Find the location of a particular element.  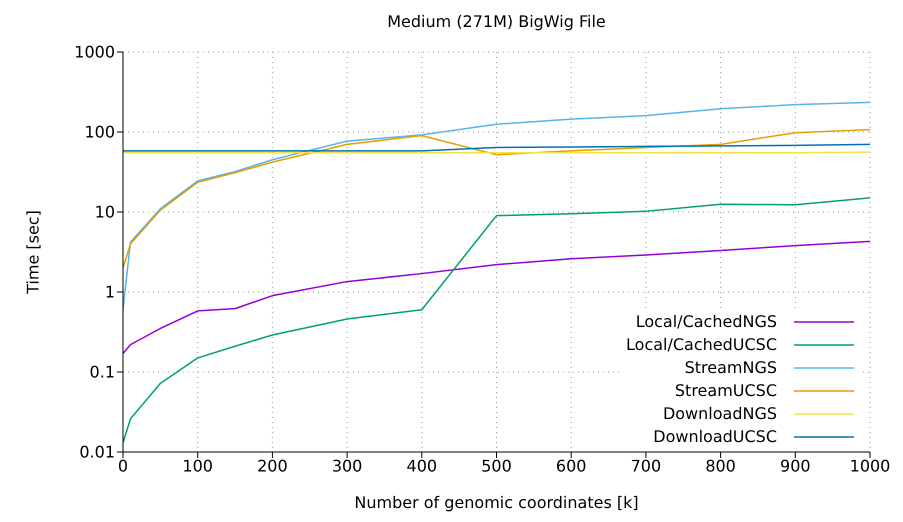

x-tick-label: 700 is located at coordinates (646, 466).